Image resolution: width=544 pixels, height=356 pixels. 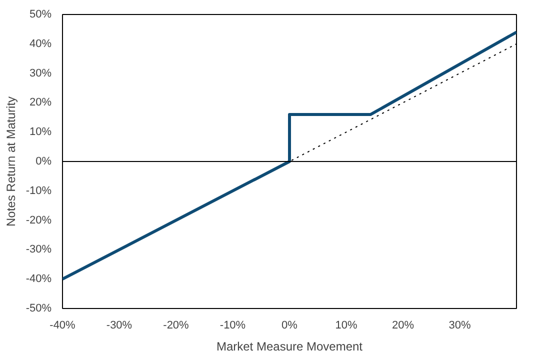 I want to click on x-tick-label: 30%, so click(x=459, y=326).